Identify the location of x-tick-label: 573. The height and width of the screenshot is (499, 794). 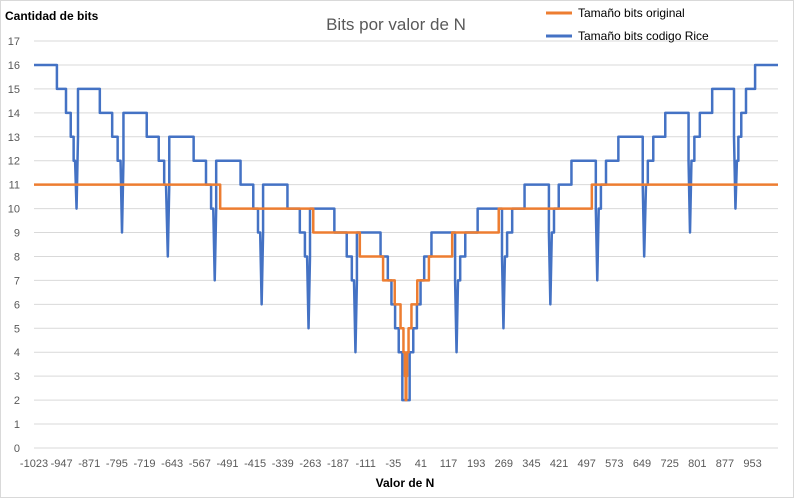
(614, 464).